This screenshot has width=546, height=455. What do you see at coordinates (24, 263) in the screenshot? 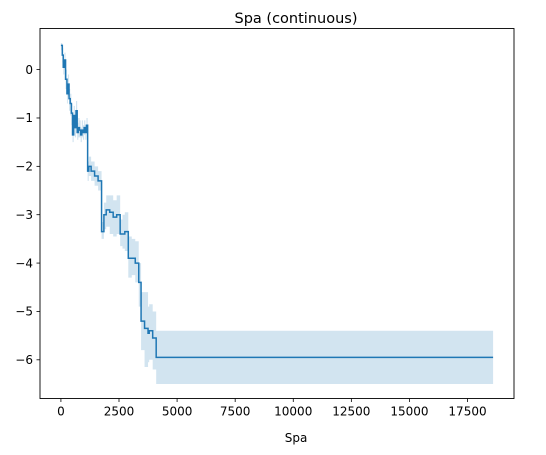
I see `y-tick-label: −4` at bounding box center [24, 263].